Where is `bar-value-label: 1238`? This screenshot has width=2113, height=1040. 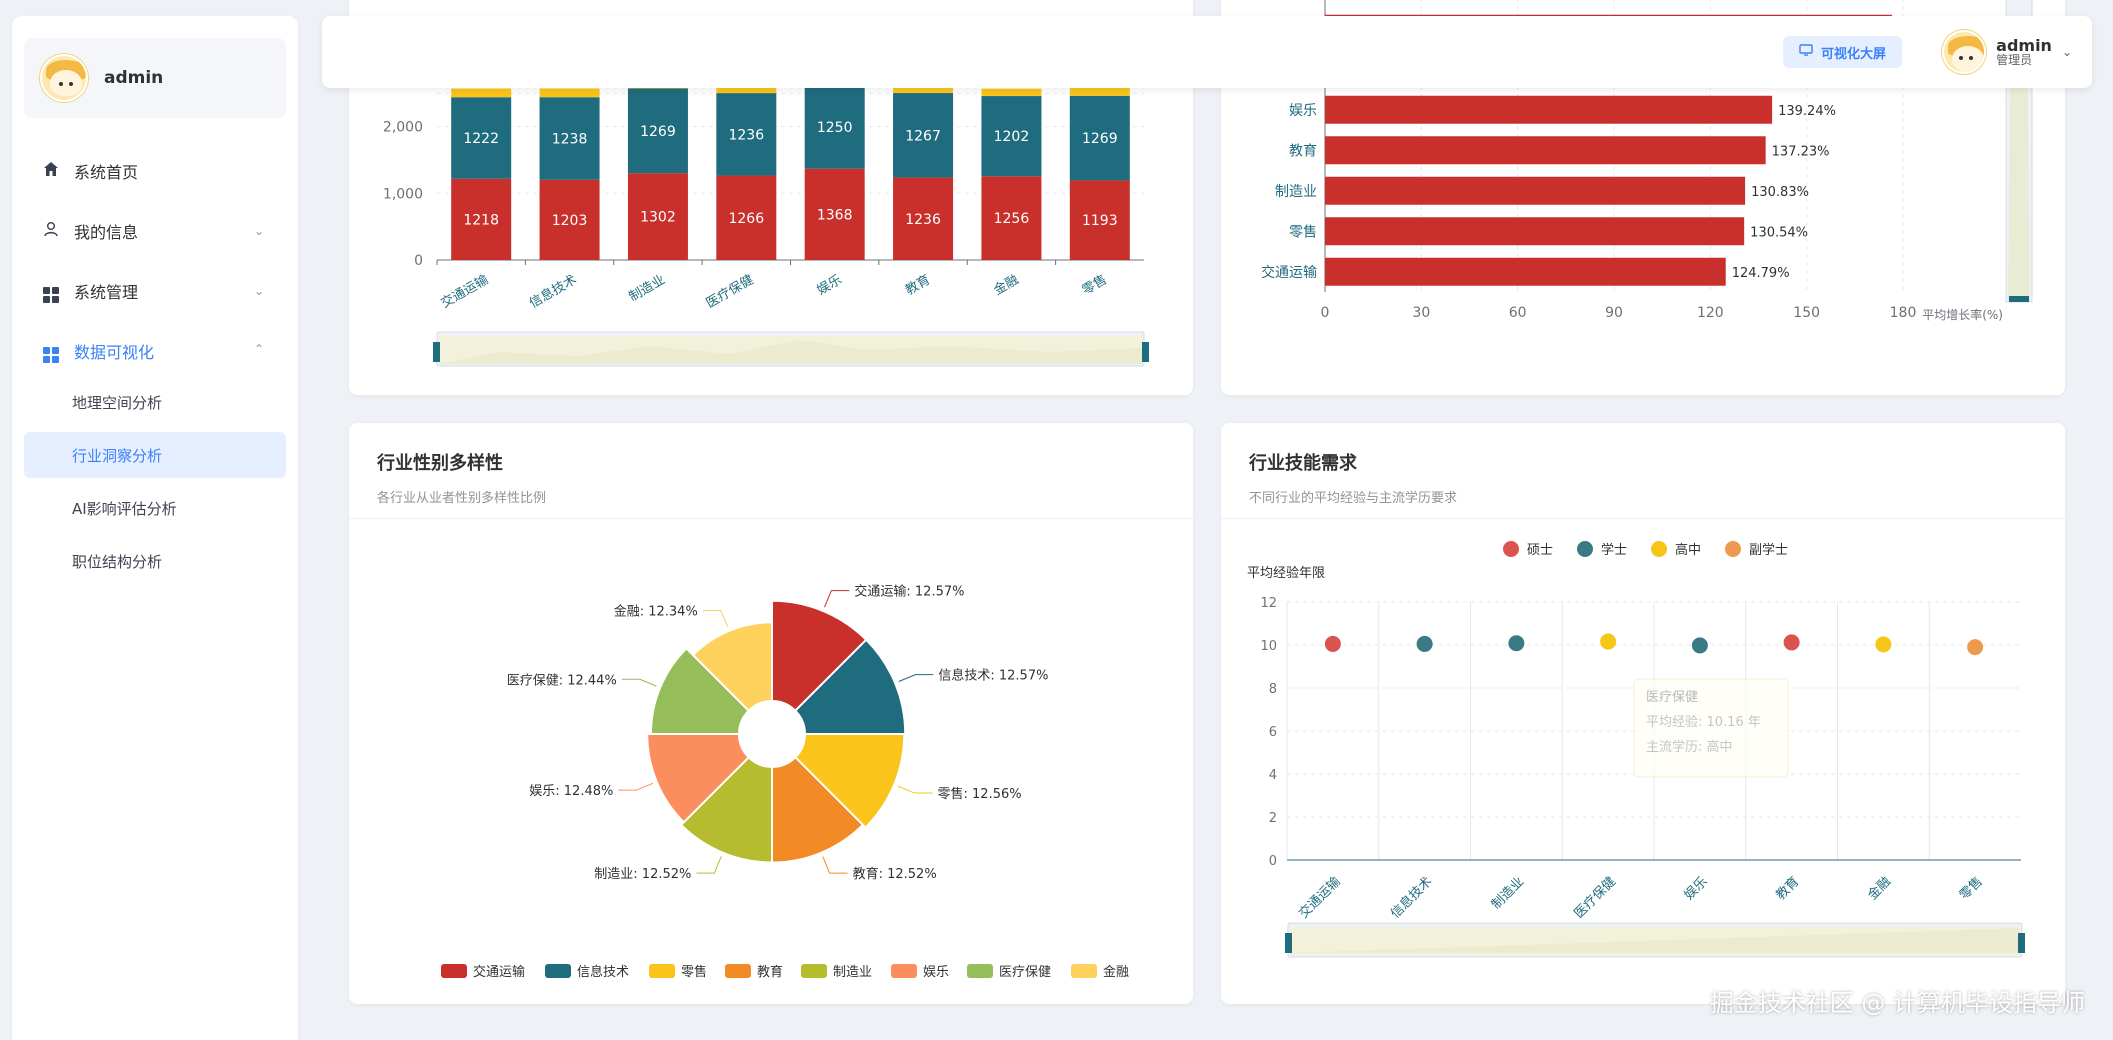 bar-value-label: 1238 is located at coordinates (570, 139).